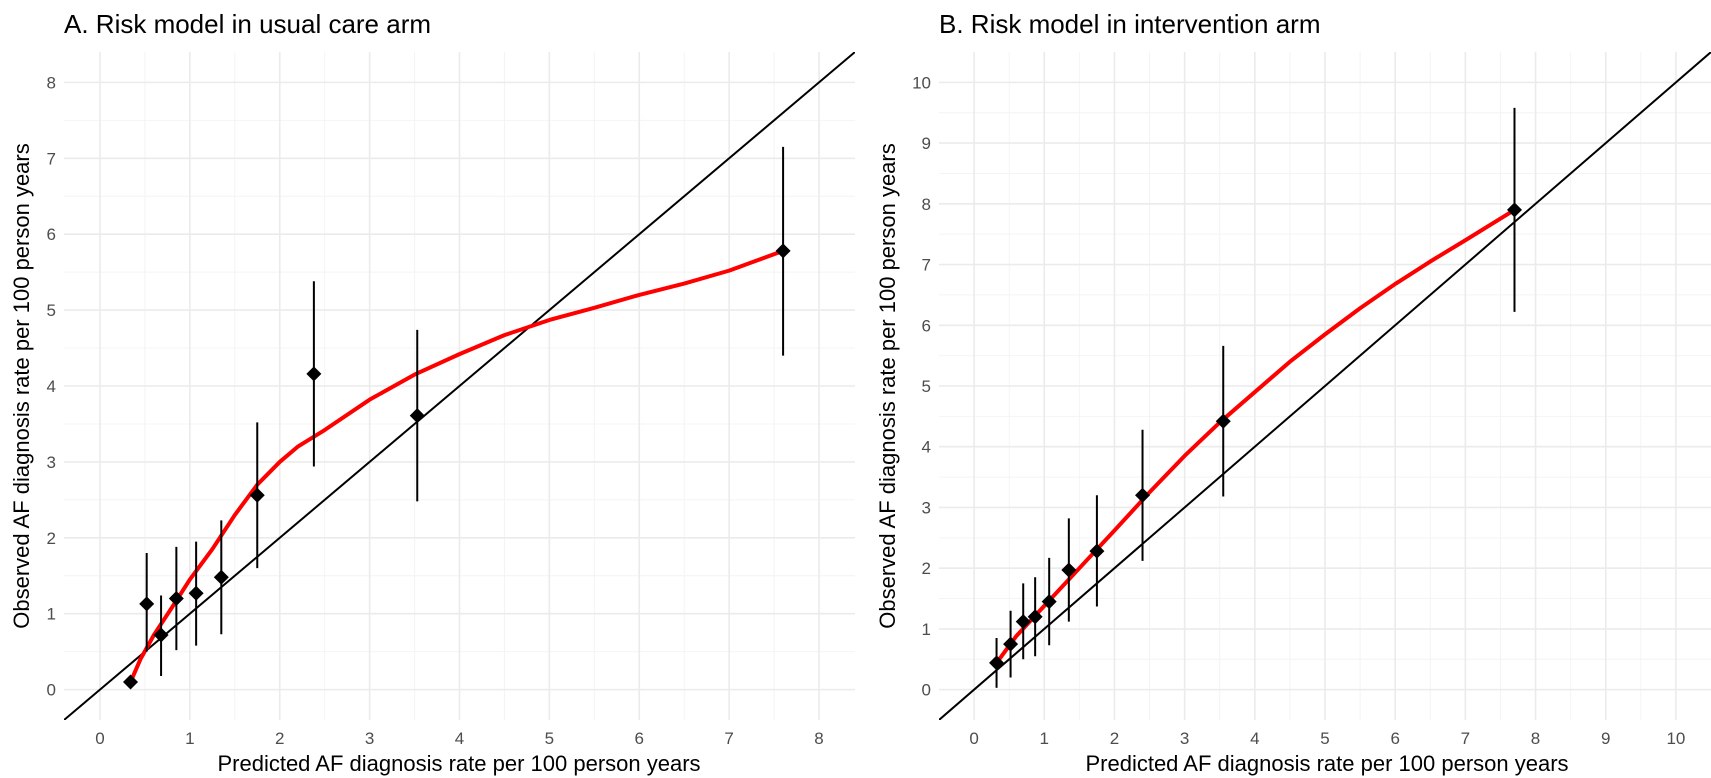  I want to click on panel-a-y-tick-label: 4, so click(51, 386).